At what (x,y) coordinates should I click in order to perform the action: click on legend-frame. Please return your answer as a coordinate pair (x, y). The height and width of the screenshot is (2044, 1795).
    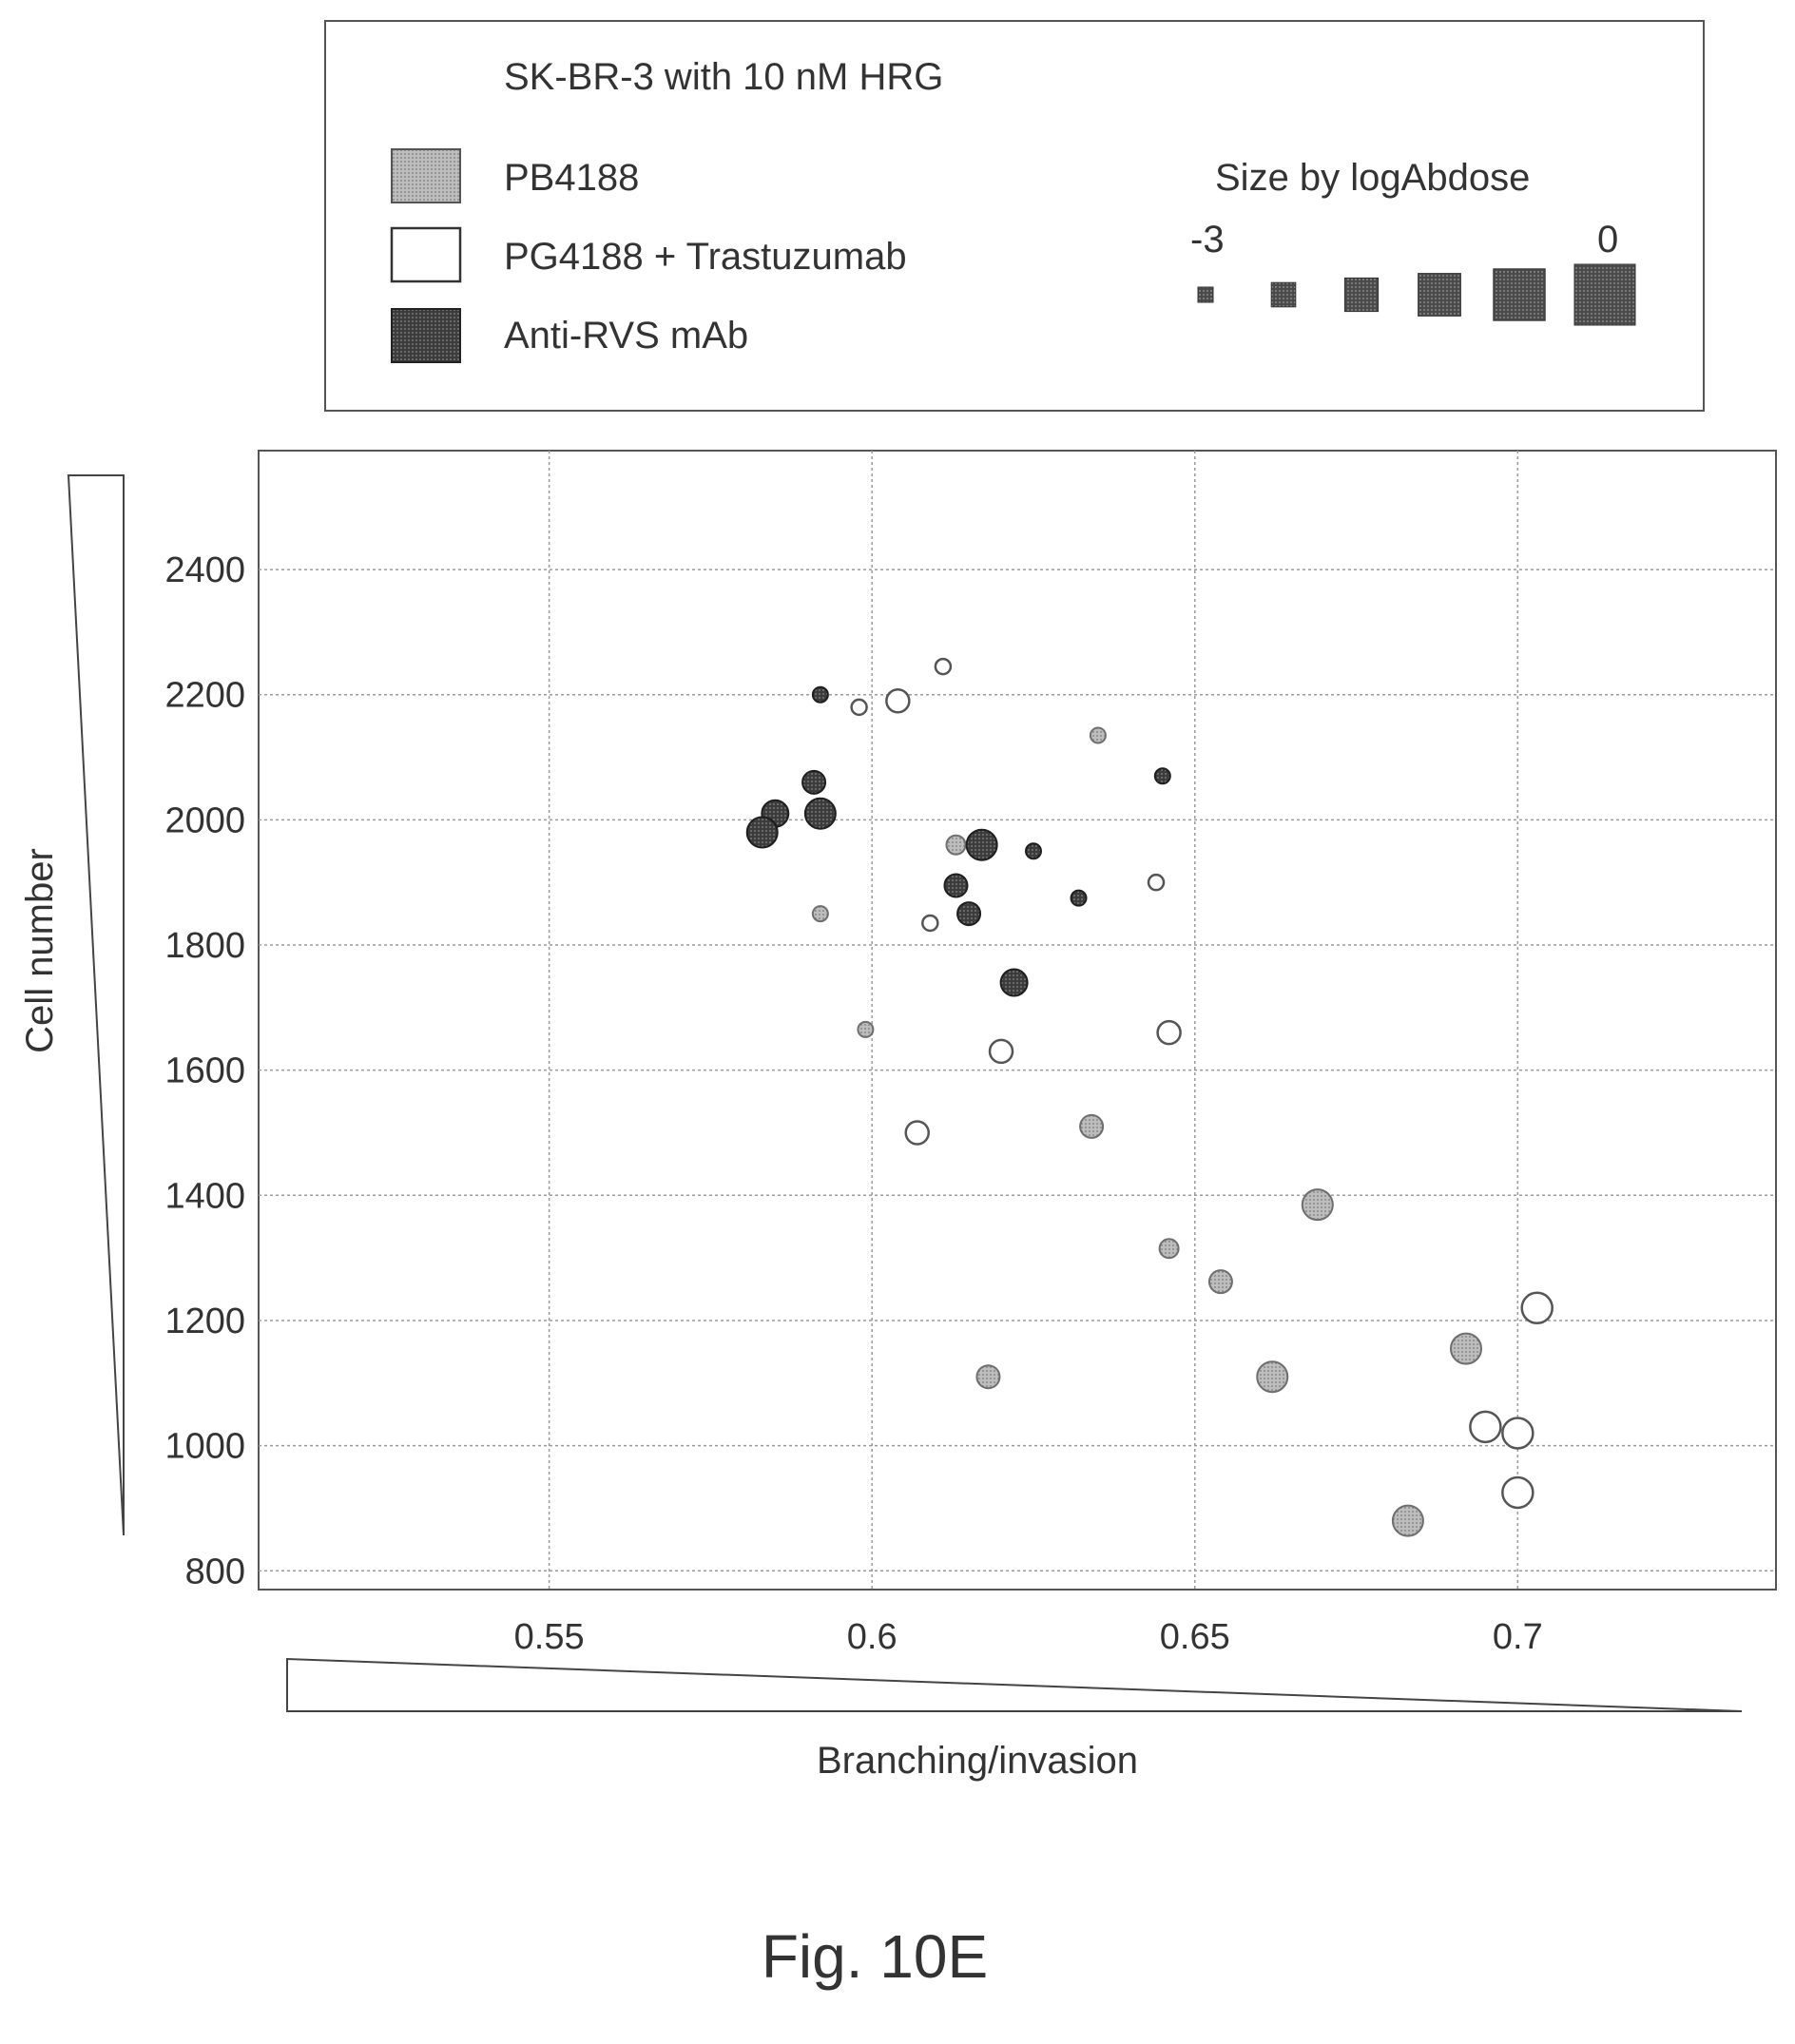
    Looking at the image, I should click on (1014, 216).